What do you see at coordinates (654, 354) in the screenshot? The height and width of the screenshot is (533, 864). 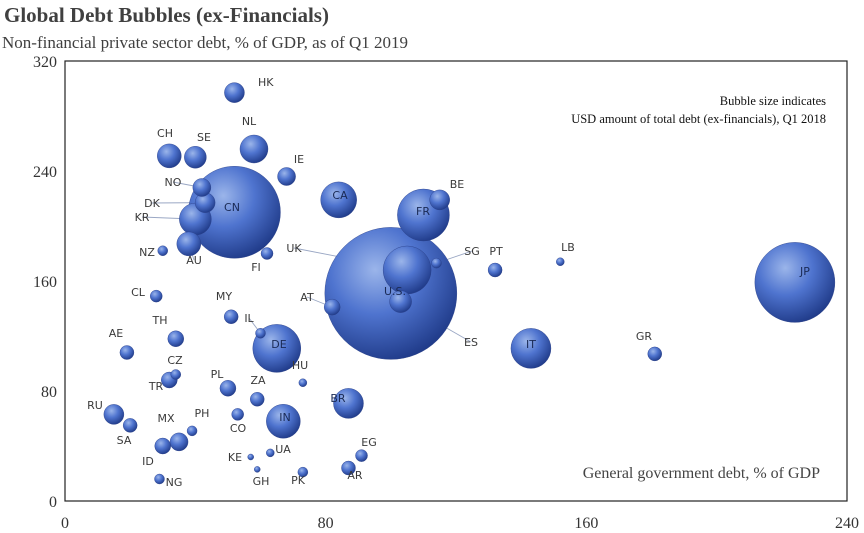 I see `bubble-gr` at bounding box center [654, 354].